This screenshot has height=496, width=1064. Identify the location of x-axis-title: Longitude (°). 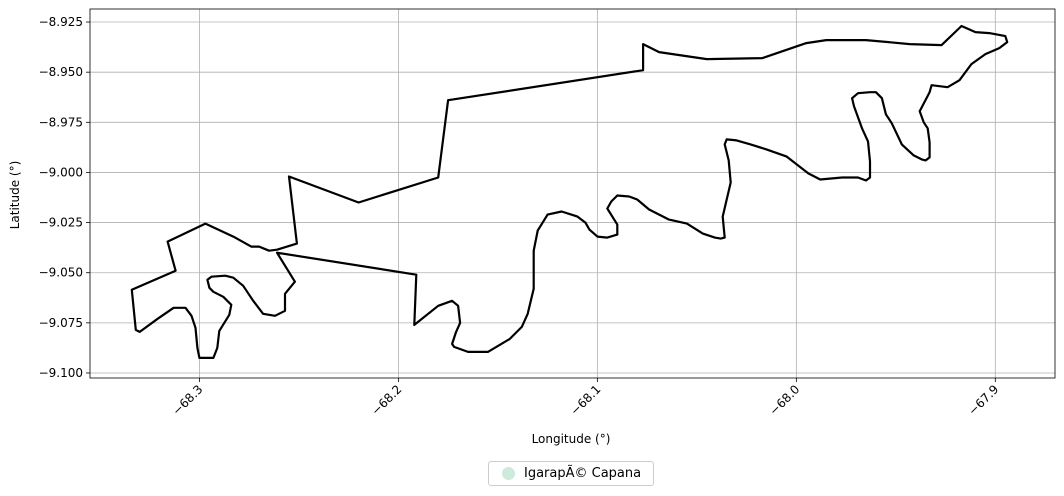
(571, 439).